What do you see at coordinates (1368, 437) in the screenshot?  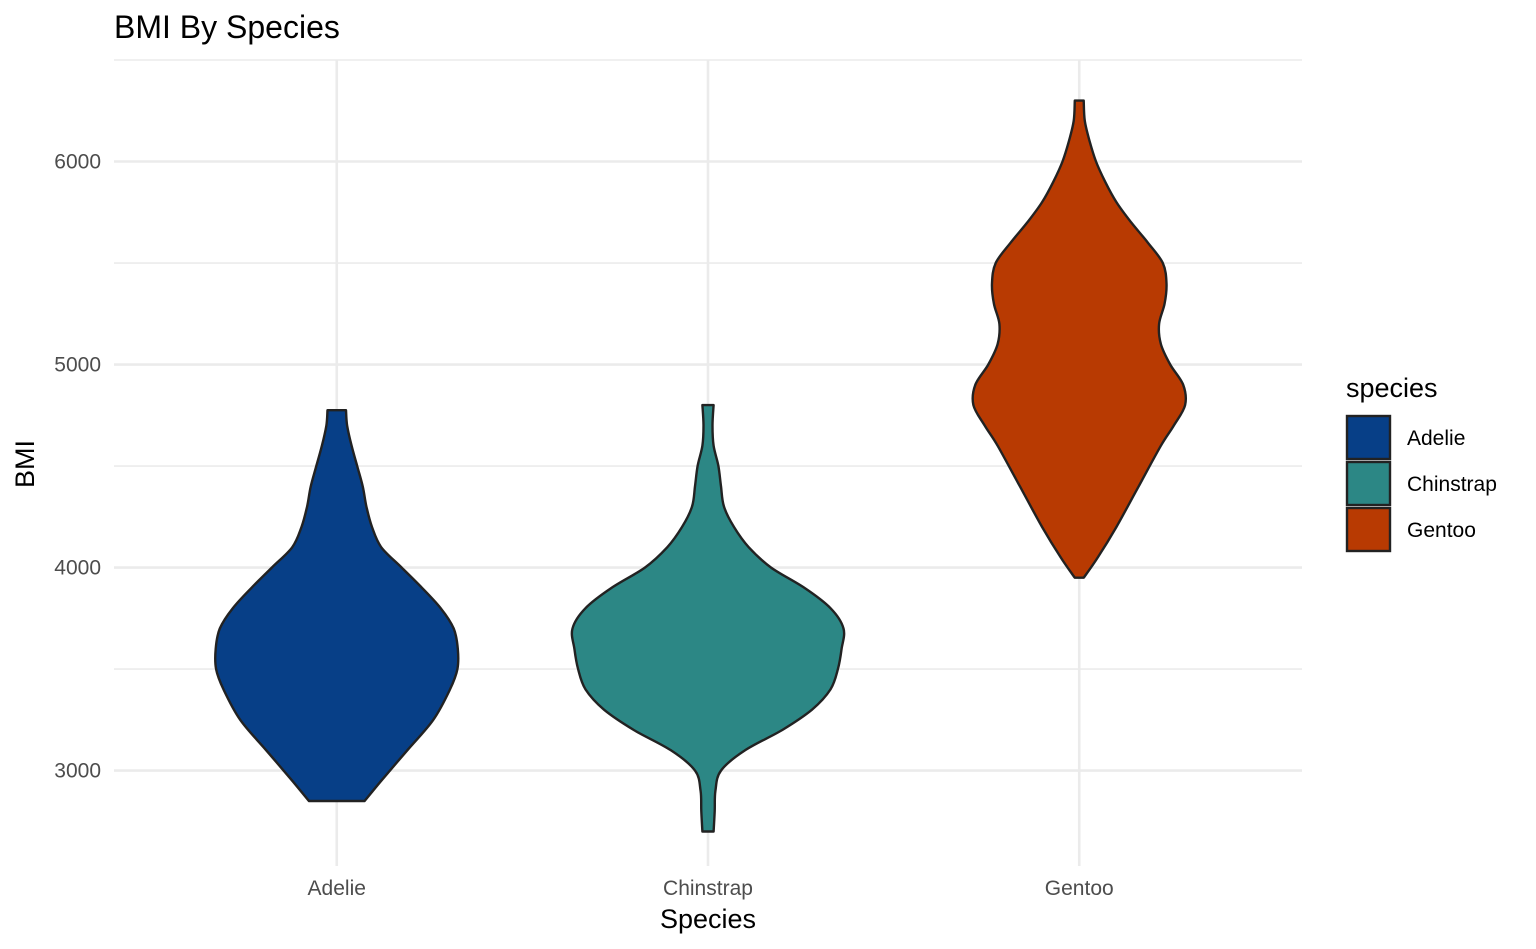 I see `legend-key-adelie` at bounding box center [1368, 437].